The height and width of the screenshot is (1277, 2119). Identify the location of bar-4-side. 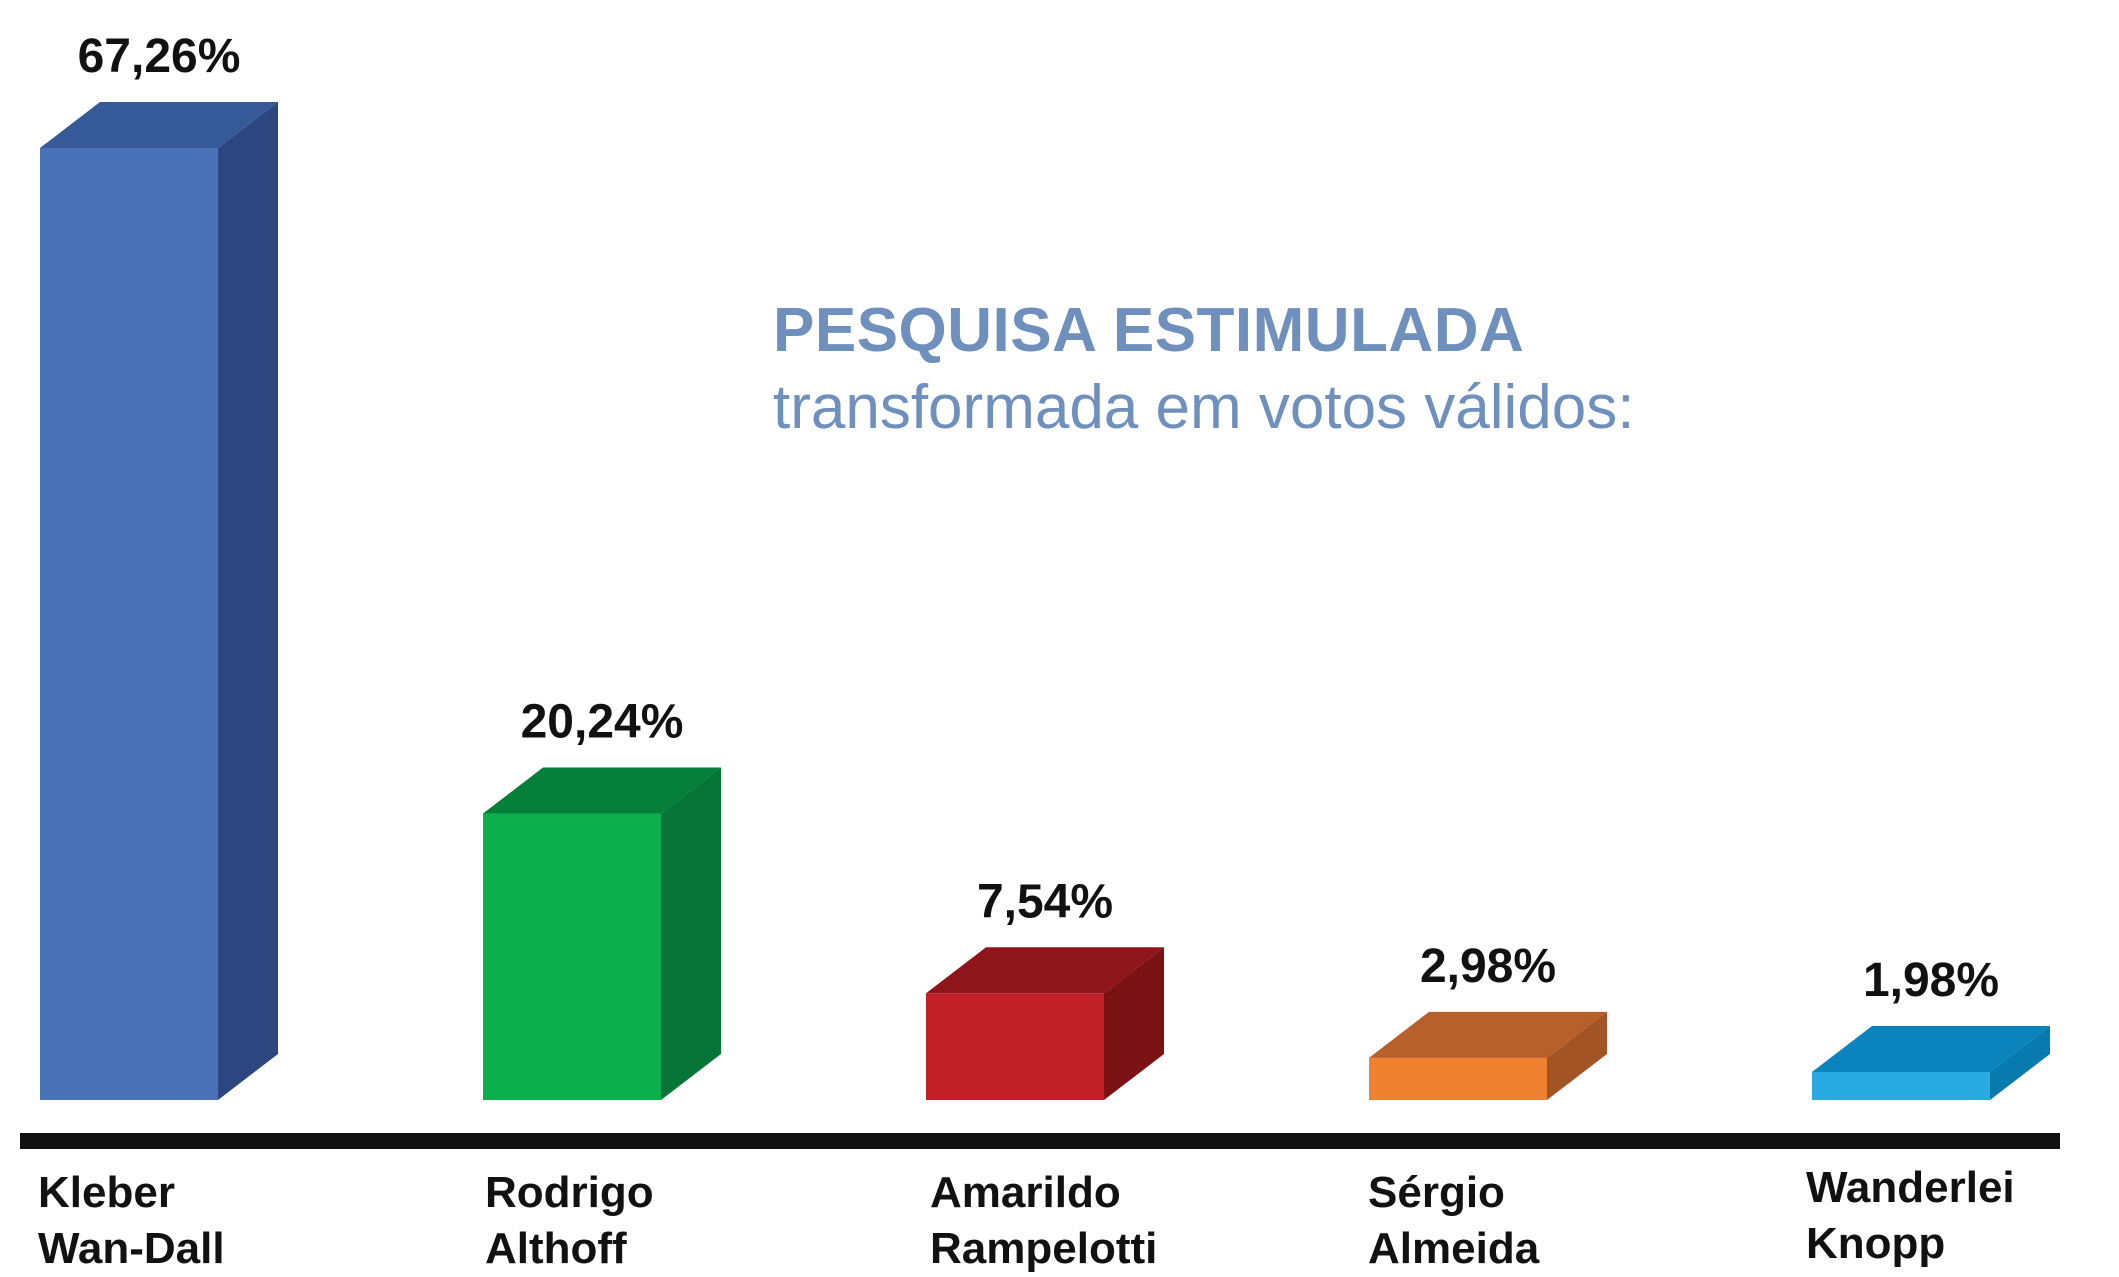
(1577, 1055).